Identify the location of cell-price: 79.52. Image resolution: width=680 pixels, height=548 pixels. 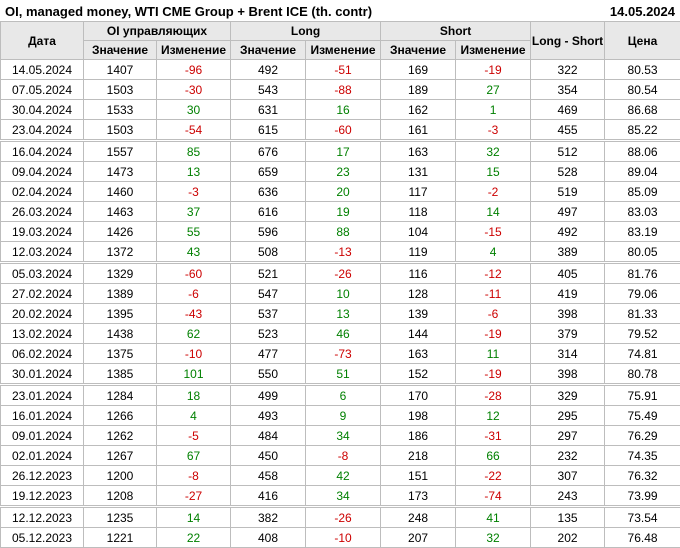
(642, 333).